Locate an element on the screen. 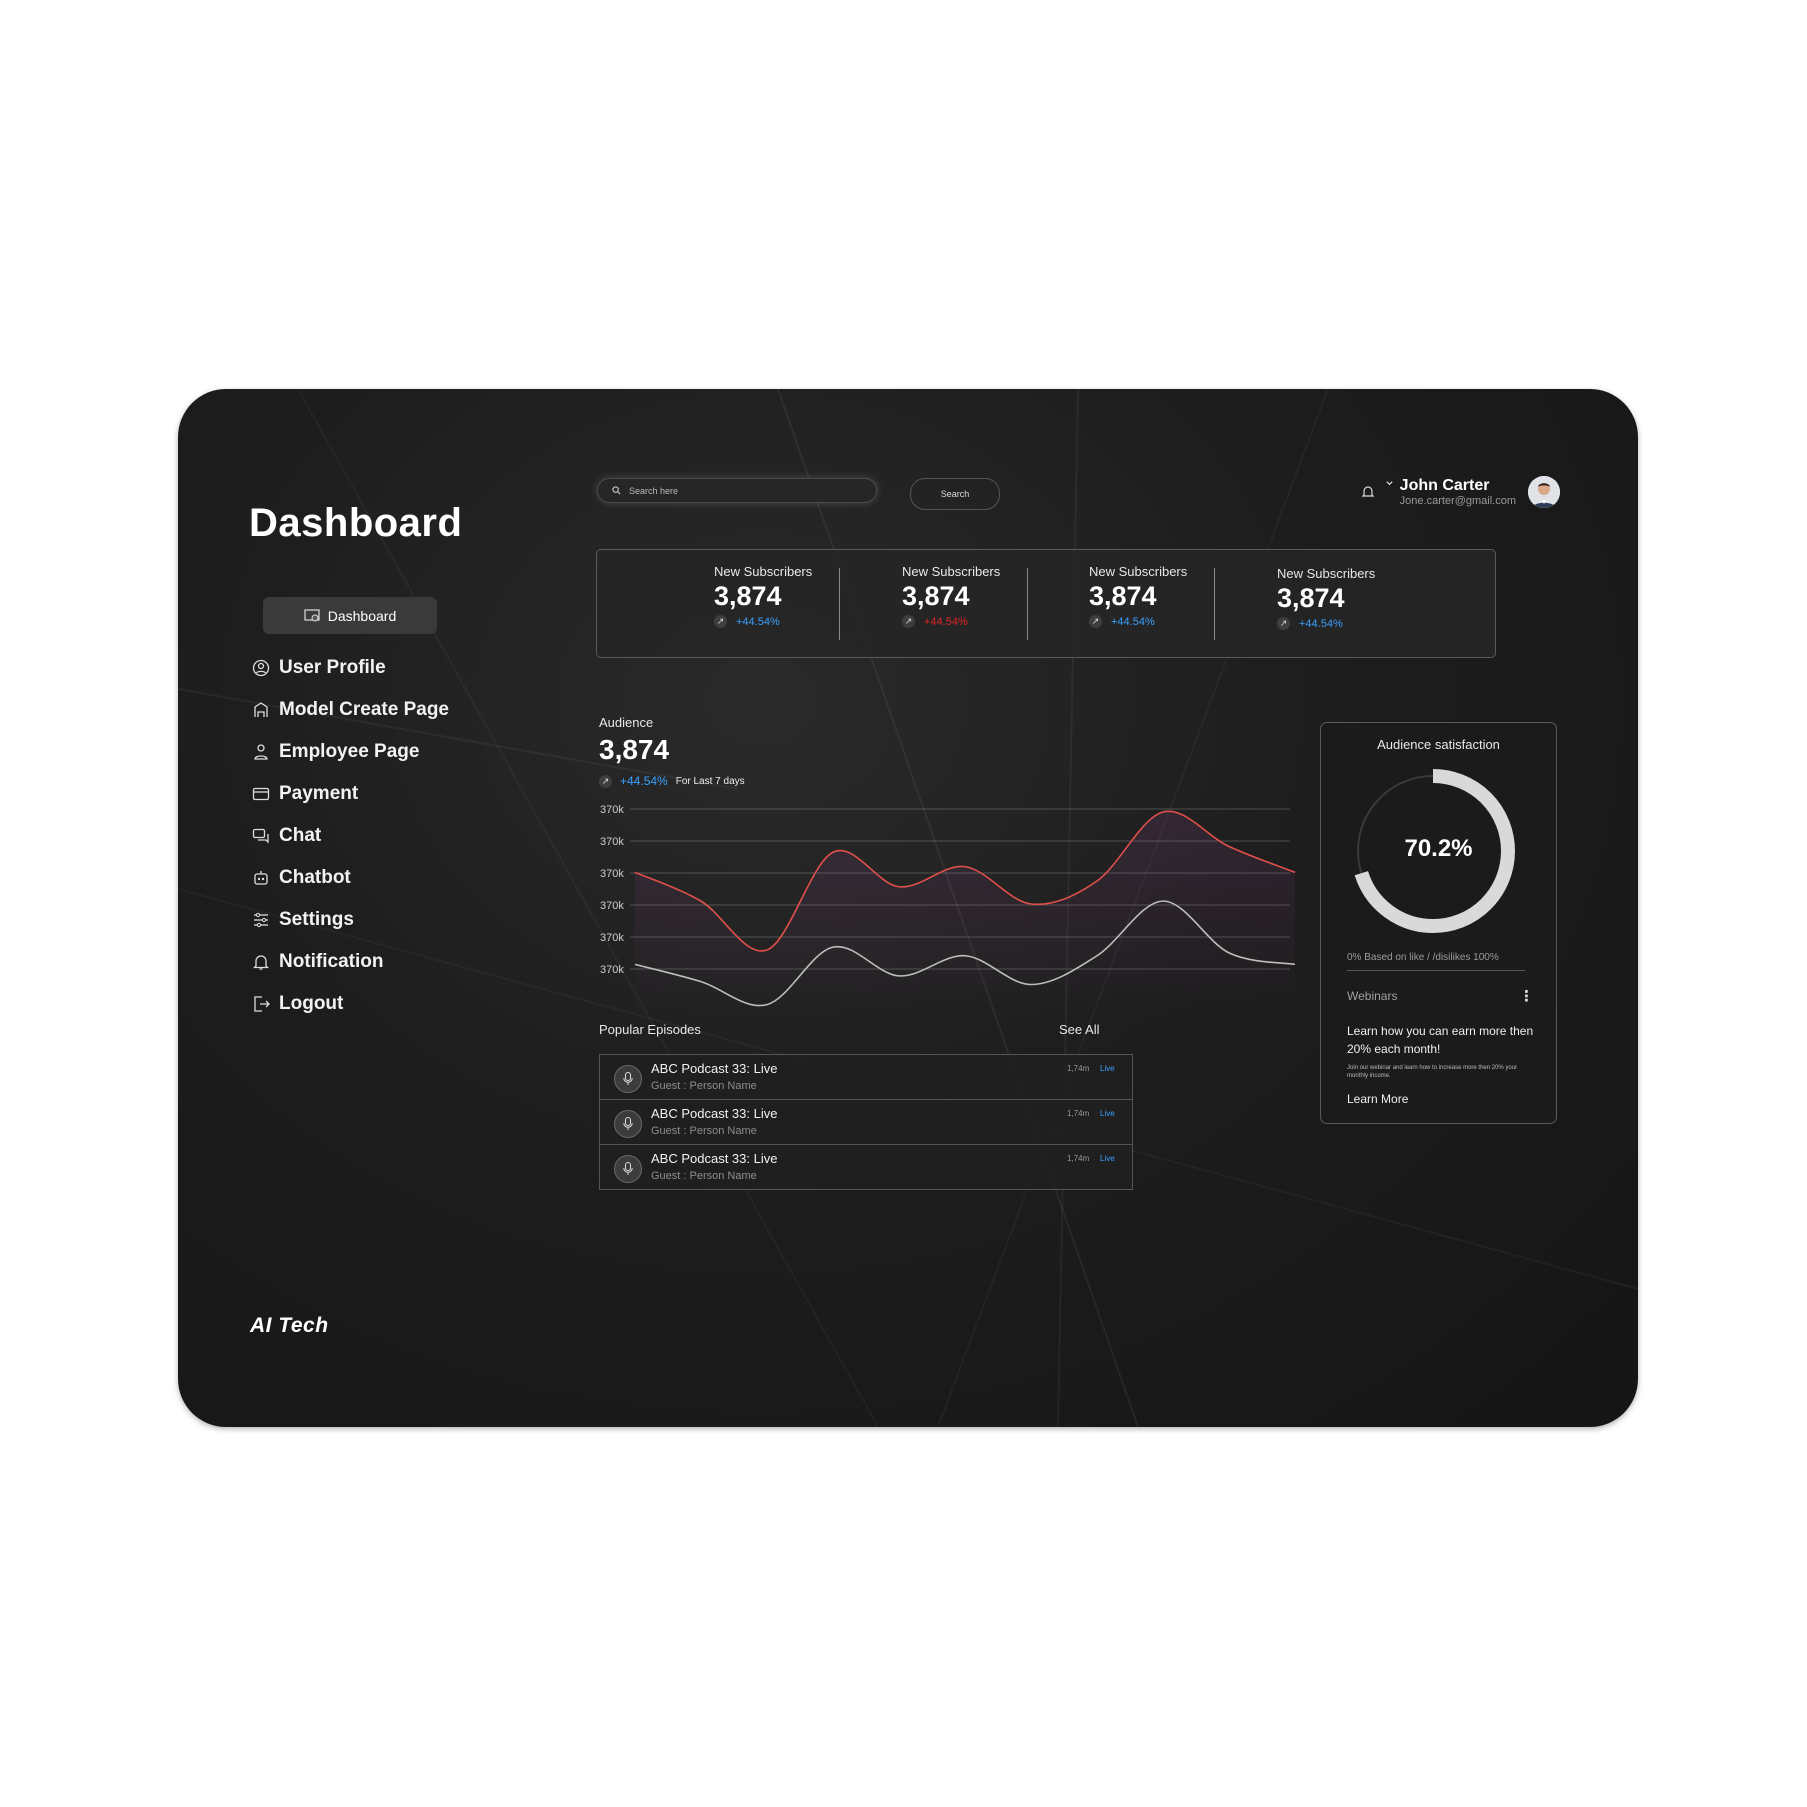  search-icon is located at coordinates (616, 490).